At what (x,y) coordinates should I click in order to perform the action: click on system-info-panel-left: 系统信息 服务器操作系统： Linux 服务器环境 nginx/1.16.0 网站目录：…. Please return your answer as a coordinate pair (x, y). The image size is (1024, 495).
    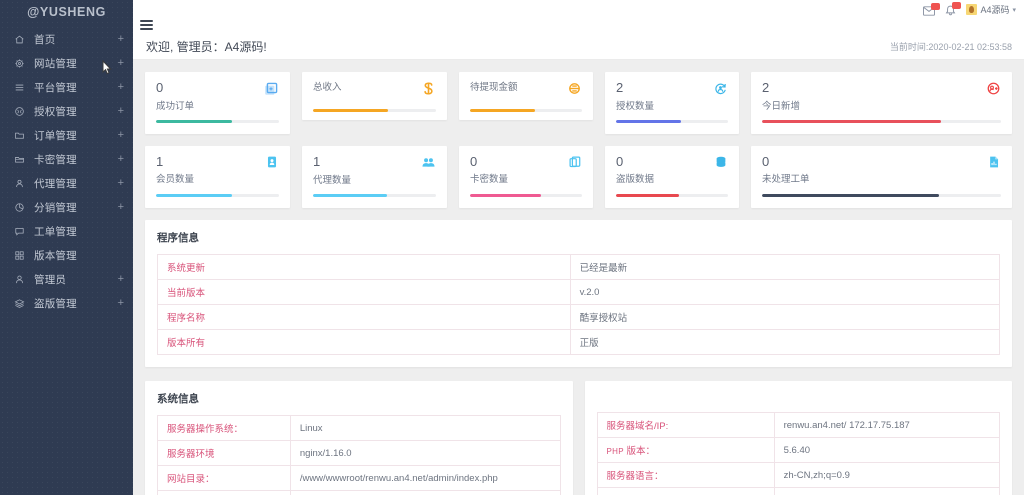
    Looking at the image, I should click on (359, 438).